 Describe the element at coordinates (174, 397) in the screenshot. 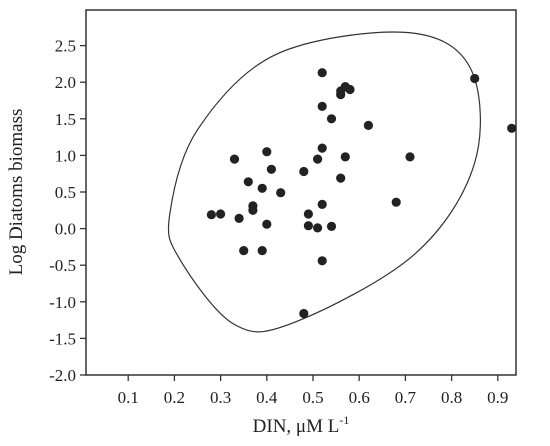

I see `x-tick-label: 0.2` at that location.